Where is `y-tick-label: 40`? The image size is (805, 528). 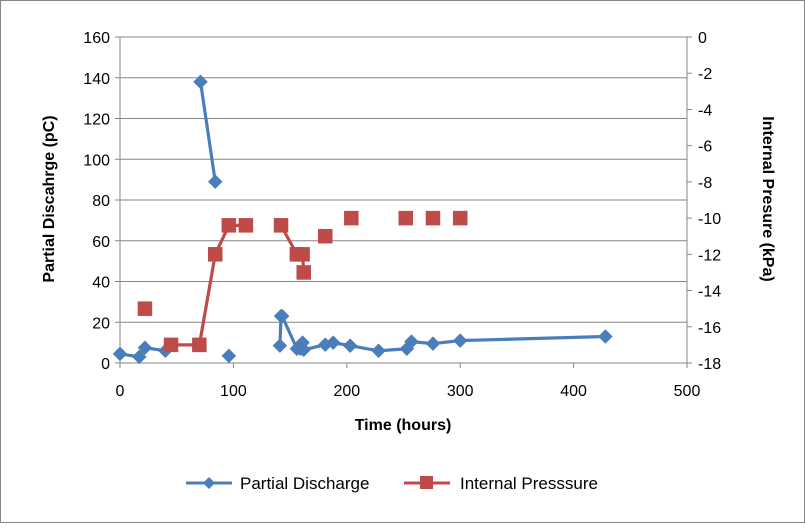
y-tick-label: 40 is located at coordinates (101, 283).